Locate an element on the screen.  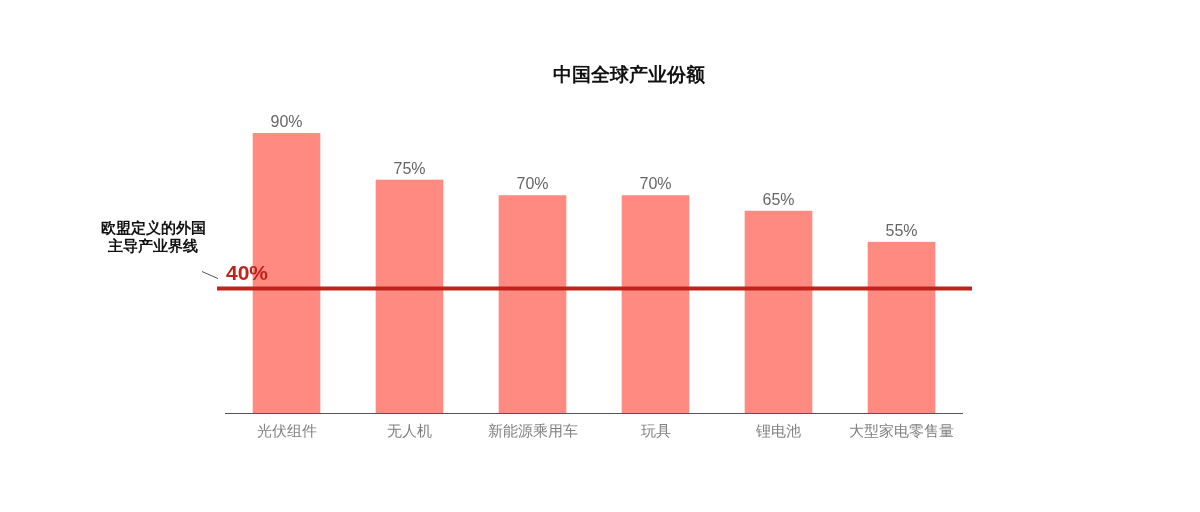
data-label: 55% is located at coordinates (901, 230).